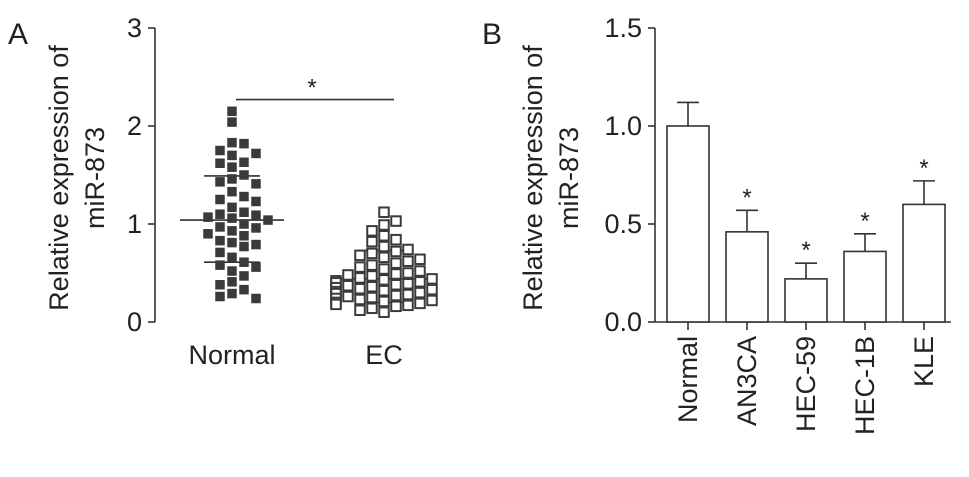 The image size is (969, 477). Describe the element at coordinates (134, 28) in the screenshot. I see `panel-a-y-tick-label: 3` at that location.